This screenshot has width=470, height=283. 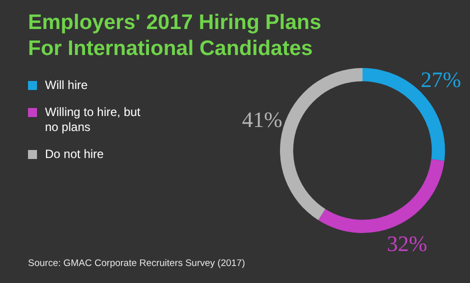 I want to click on data-label: 27%, so click(x=441, y=79).